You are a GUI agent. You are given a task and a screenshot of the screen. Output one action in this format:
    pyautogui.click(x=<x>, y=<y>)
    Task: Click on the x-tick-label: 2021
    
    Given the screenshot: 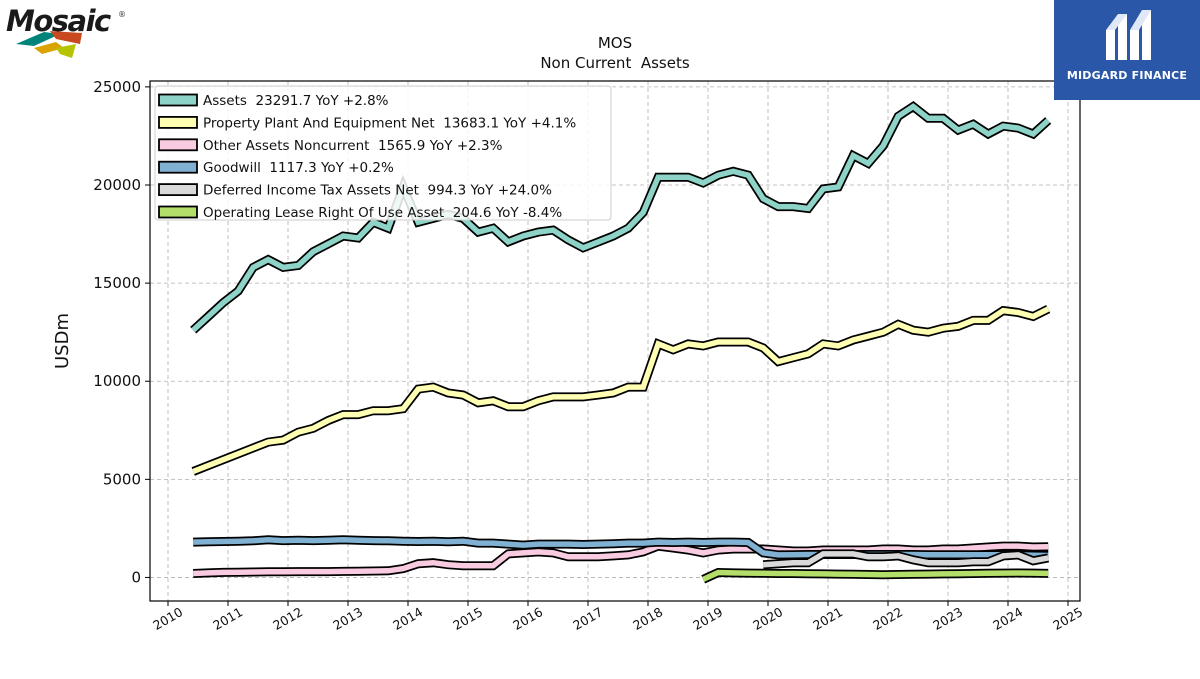 What is the action you would take?
    pyautogui.click(x=827, y=618)
    